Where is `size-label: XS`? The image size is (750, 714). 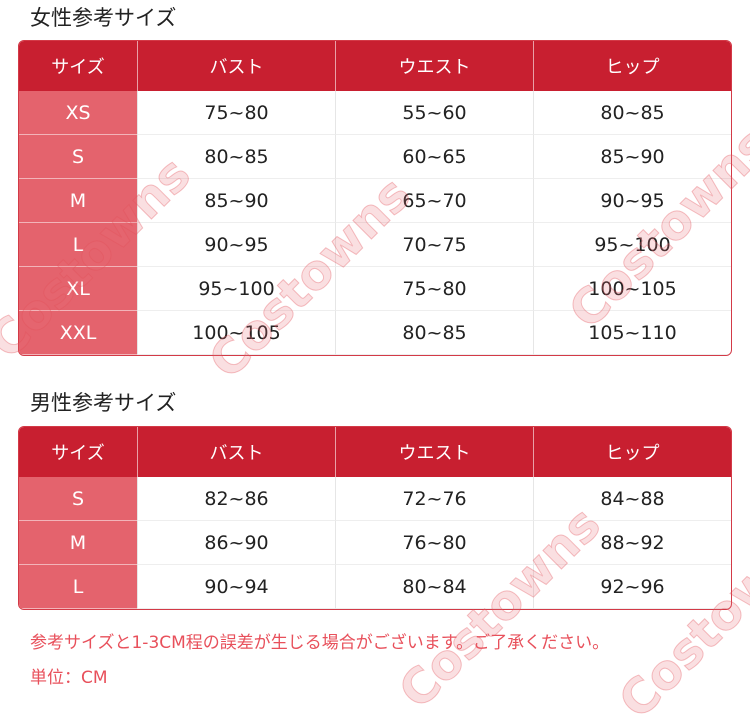 size-label: XS is located at coordinates (78, 113).